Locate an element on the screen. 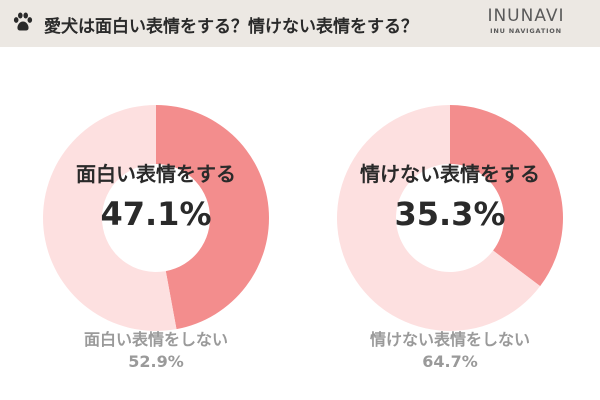  chart-2-other-label: 情けない表情をしない 64.7% is located at coordinates (450, 351).